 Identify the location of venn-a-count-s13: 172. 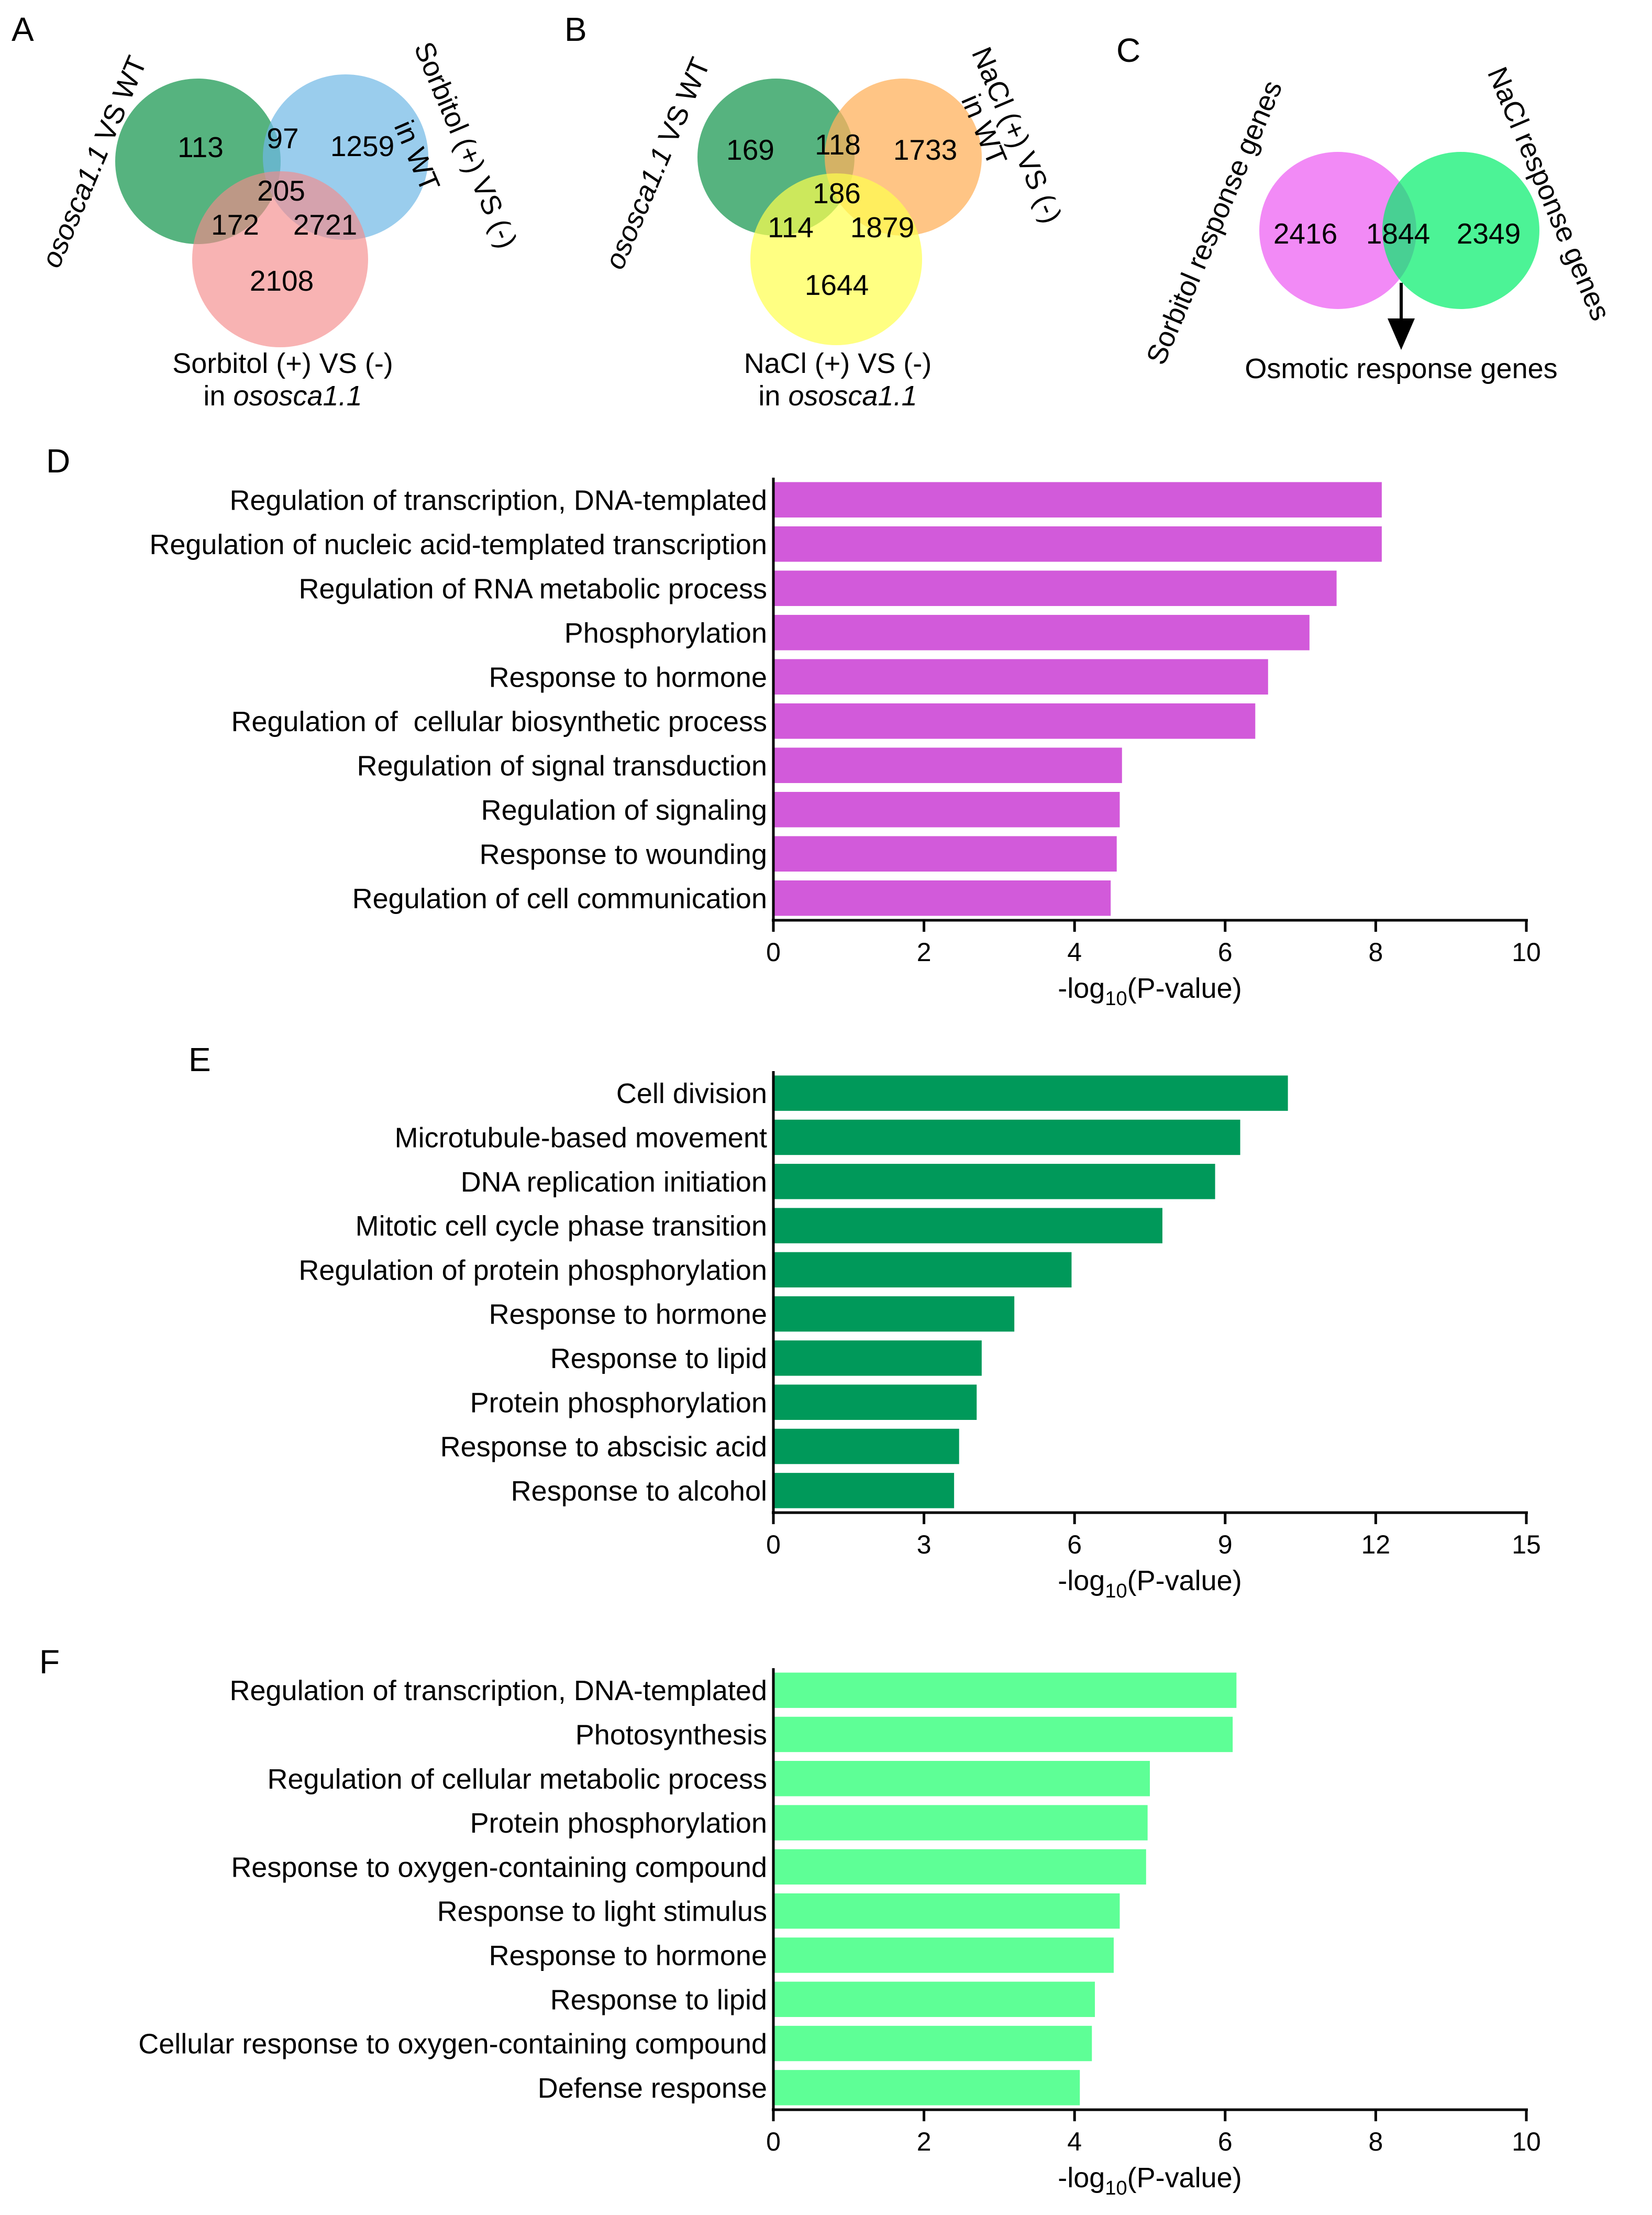
(235, 224).